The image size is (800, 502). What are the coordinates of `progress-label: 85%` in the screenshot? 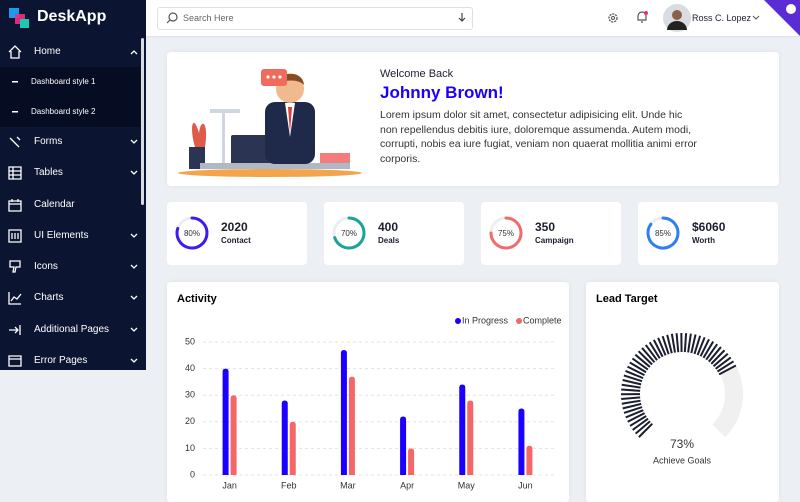 It's located at (663, 233).